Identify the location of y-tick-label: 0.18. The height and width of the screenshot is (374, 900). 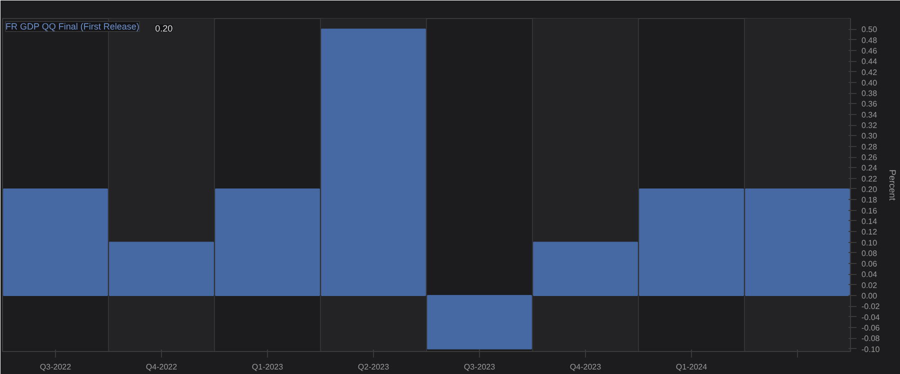
(870, 200).